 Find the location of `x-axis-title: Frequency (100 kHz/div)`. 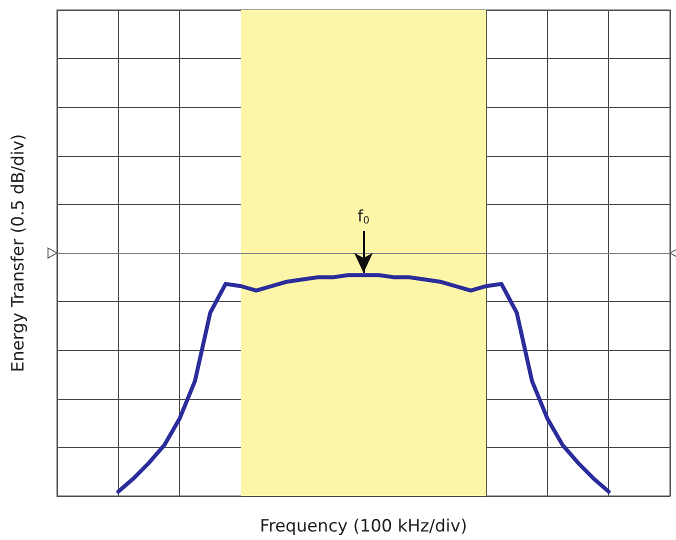

x-axis-title: Frequency (100 kHz/div) is located at coordinates (364, 526).